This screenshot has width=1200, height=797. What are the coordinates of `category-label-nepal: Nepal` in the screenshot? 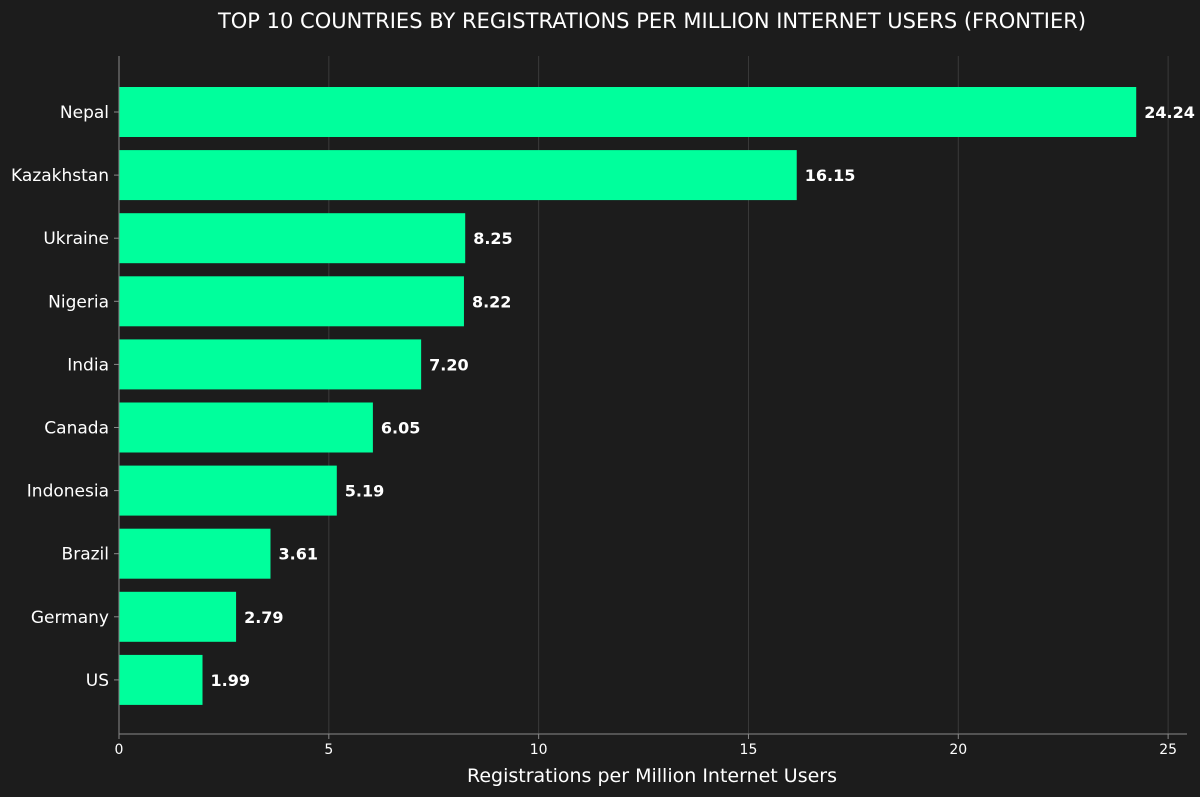 It's located at (84, 113).